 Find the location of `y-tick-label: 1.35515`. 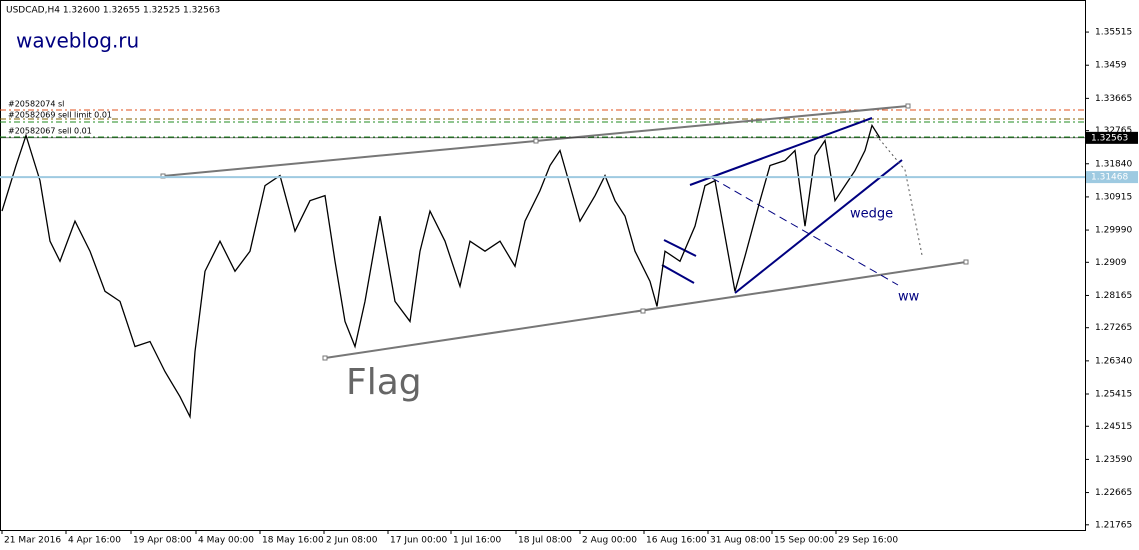

y-tick-label: 1.35515 is located at coordinates (1113, 33).